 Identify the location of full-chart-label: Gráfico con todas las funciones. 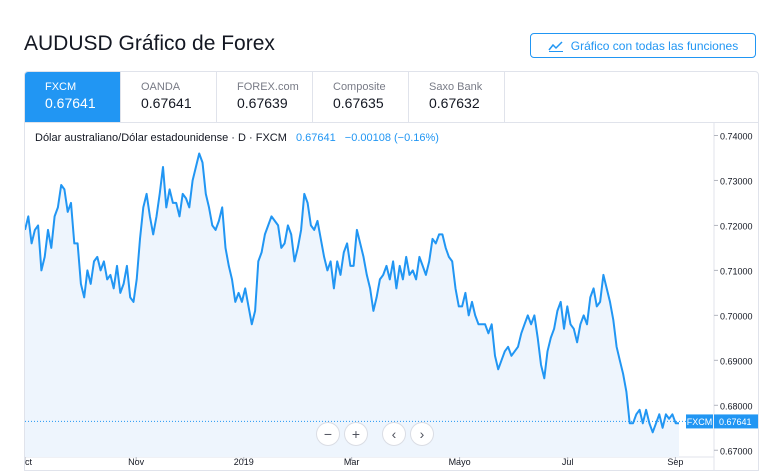
(654, 45).